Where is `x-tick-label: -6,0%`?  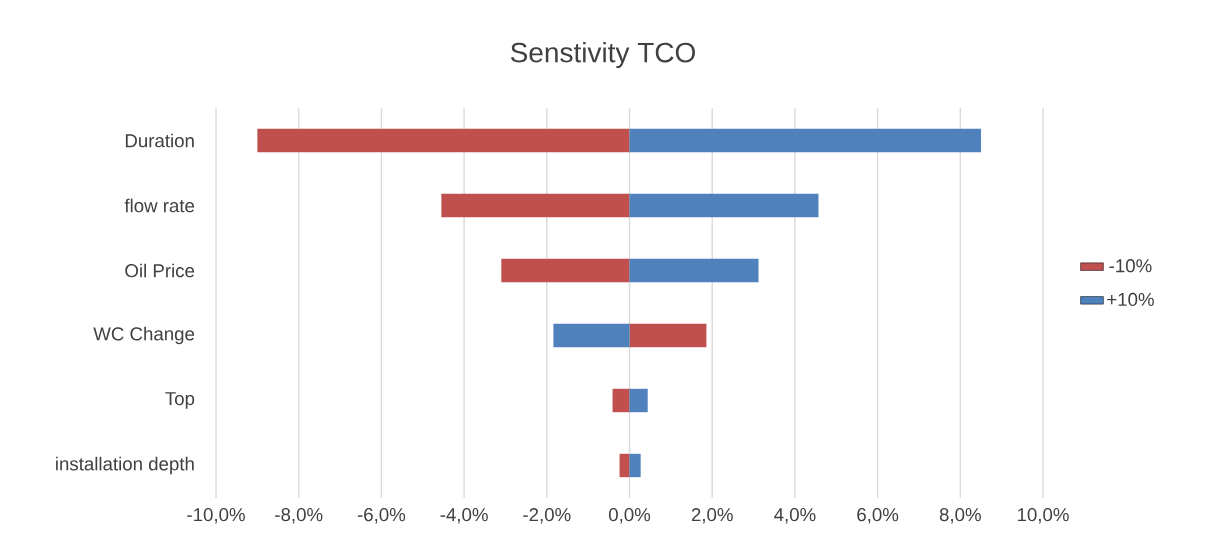
x-tick-label: -6,0% is located at coordinates (381, 516).